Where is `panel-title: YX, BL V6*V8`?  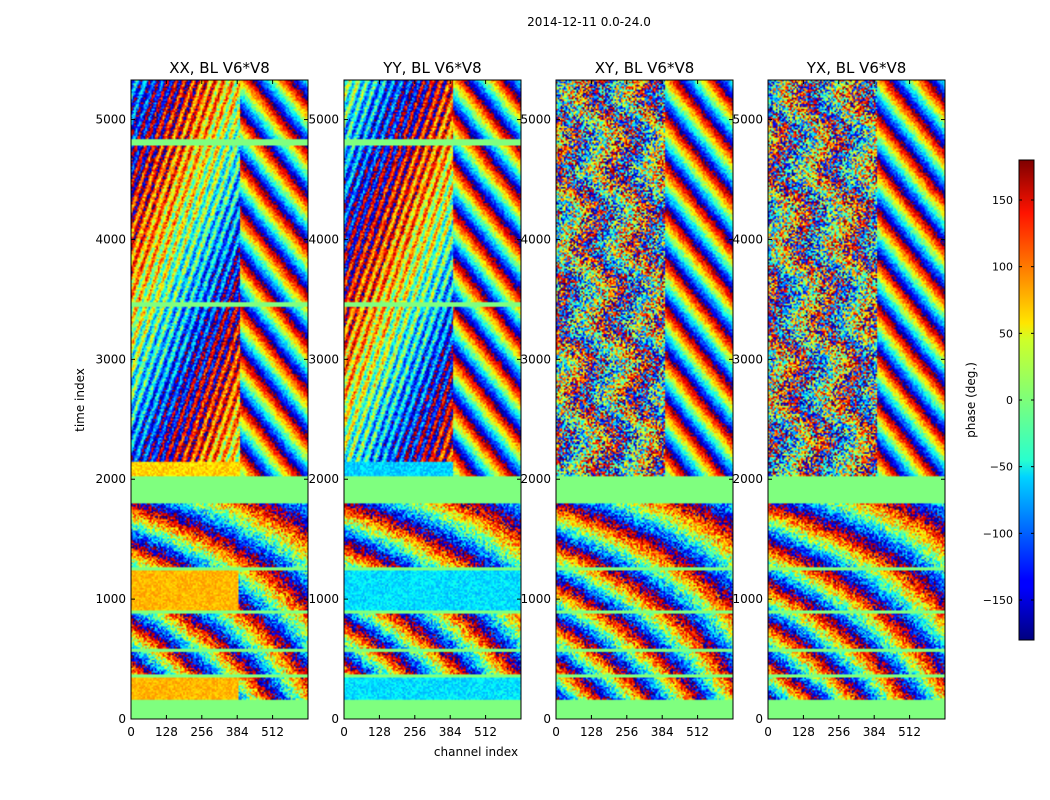 panel-title: YX, BL V6*V8 is located at coordinates (856, 68).